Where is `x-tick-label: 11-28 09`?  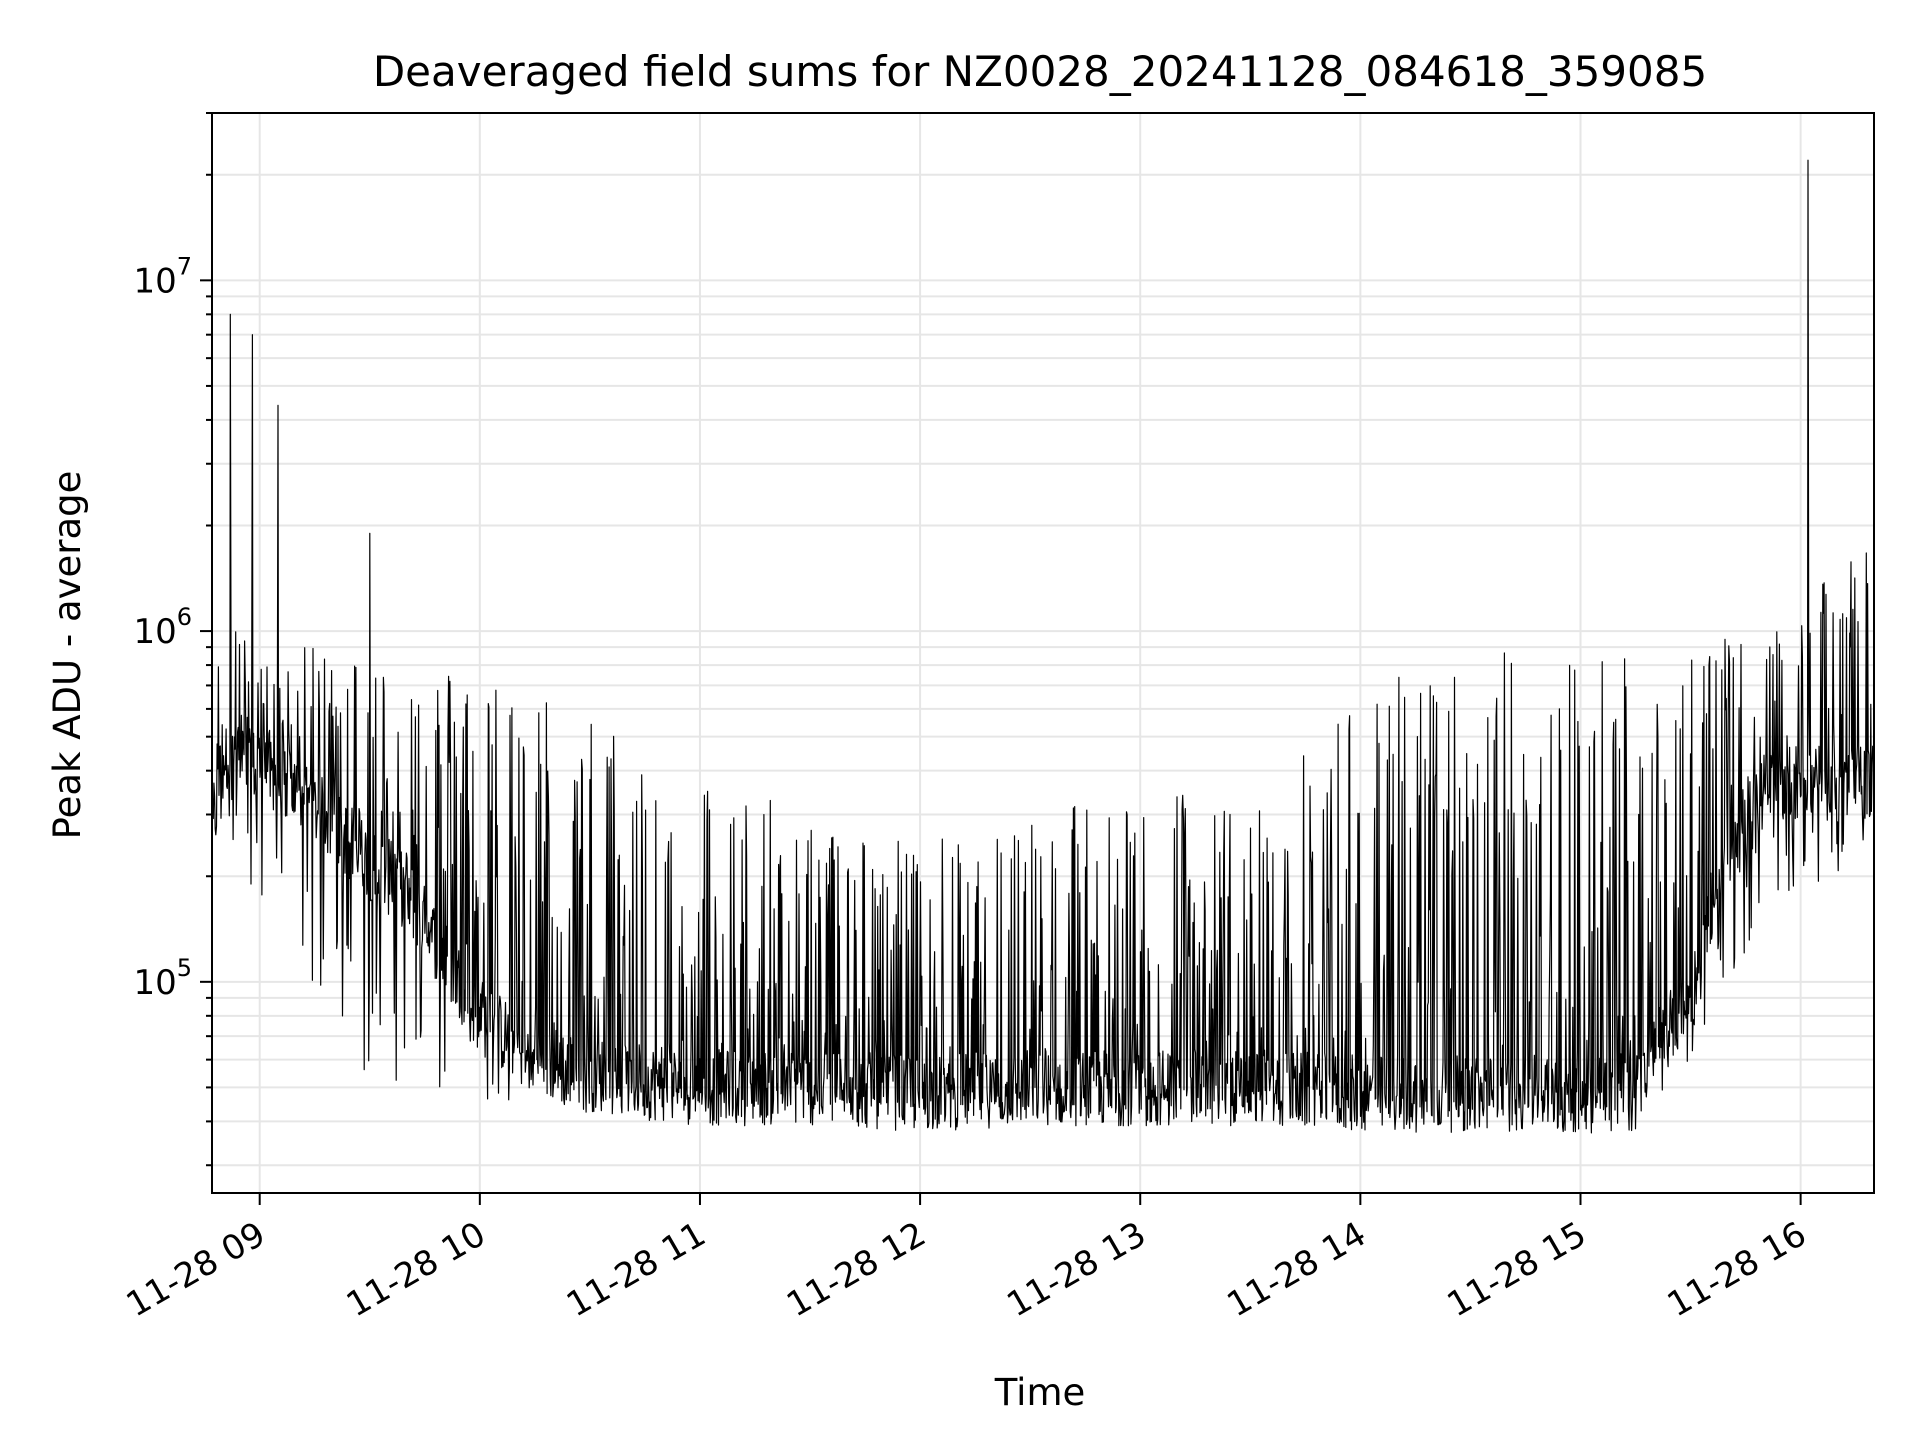 x-tick-label: 11-28 09 is located at coordinates (196, 1269).